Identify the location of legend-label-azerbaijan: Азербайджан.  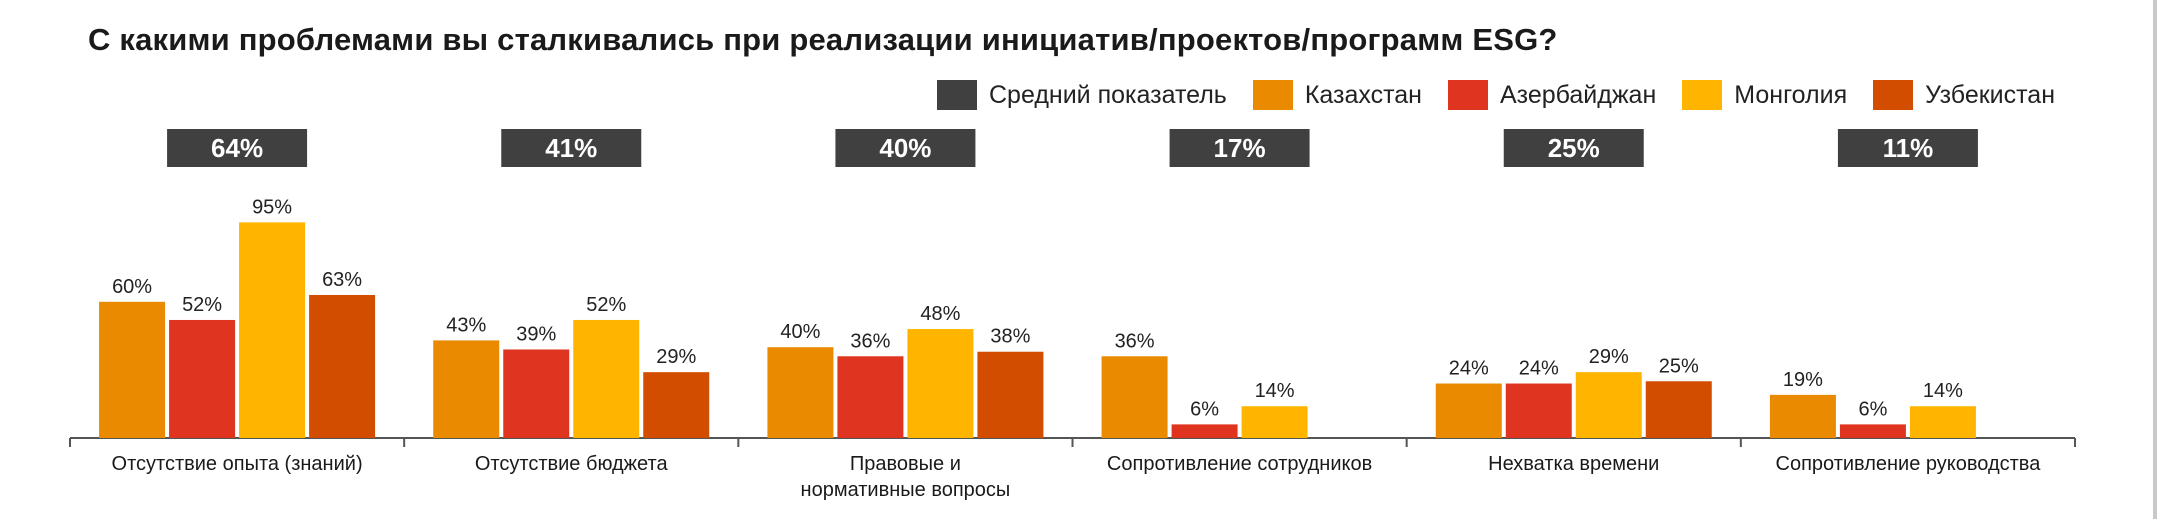
(1578, 94).